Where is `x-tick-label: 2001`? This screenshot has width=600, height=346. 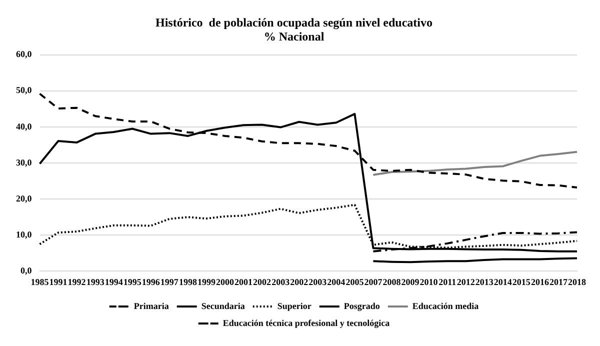 x-tick-label: 2001 is located at coordinates (244, 281).